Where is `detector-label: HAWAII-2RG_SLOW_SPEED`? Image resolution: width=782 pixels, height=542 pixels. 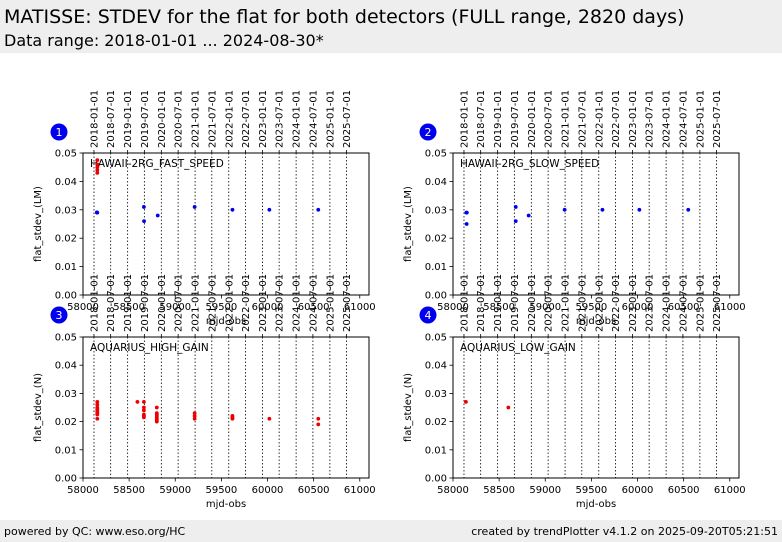
detector-label: HAWAII-2RG_SLOW_SPEED is located at coordinates (529, 164).